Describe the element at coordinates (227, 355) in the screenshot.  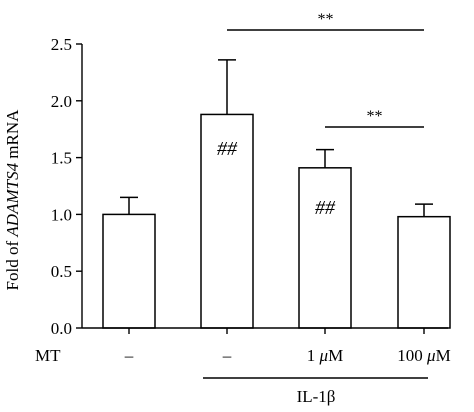
I see `x-tick-label-2: –` at that location.